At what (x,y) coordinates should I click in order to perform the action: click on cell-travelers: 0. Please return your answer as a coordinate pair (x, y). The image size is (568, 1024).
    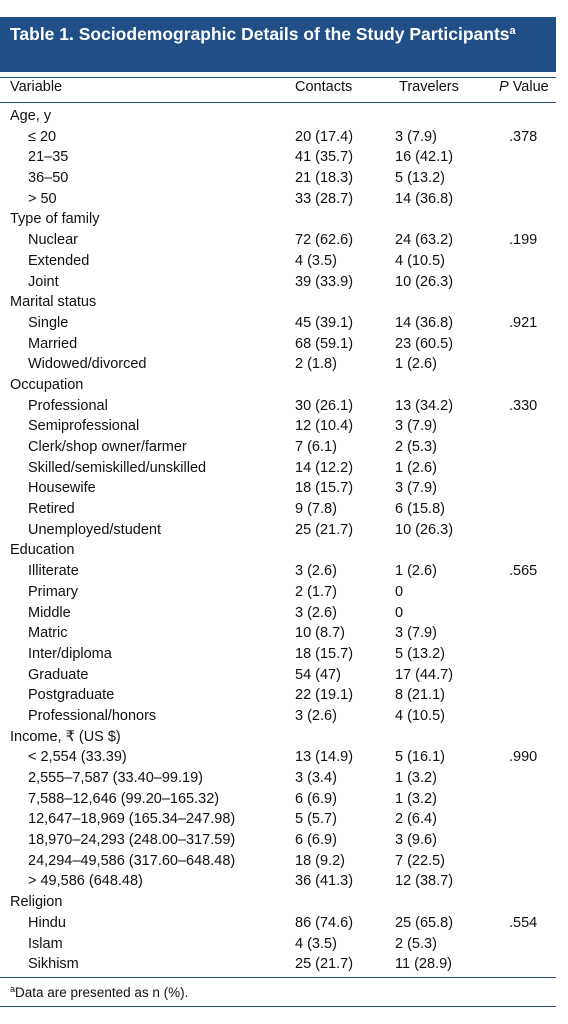
    Looking at the image, I should click on (399, 591).